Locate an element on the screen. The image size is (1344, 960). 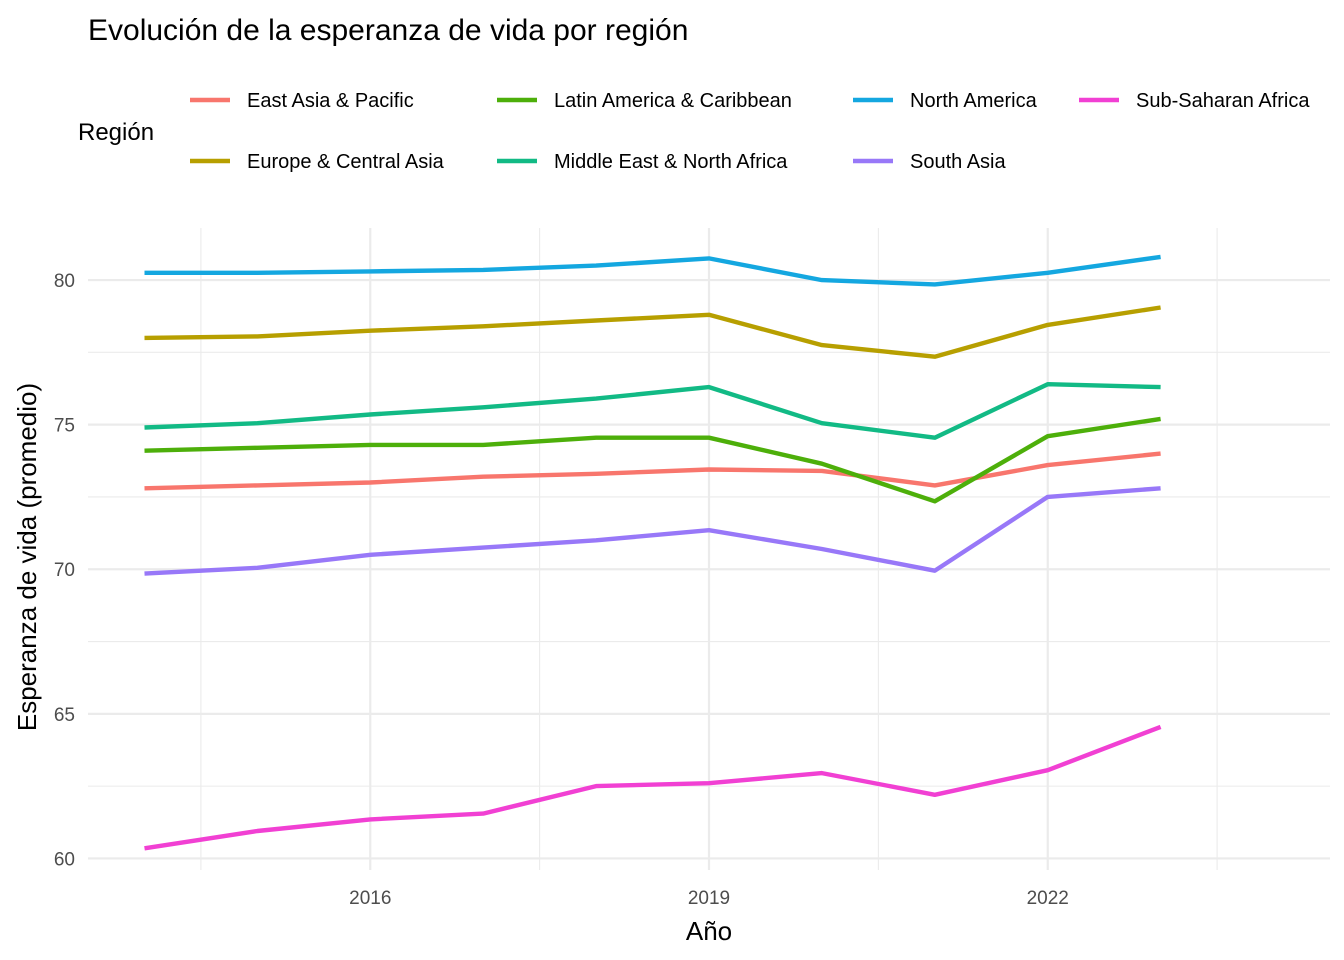
series-line-sub-saharan-africa is located at coordinates (653, 787).